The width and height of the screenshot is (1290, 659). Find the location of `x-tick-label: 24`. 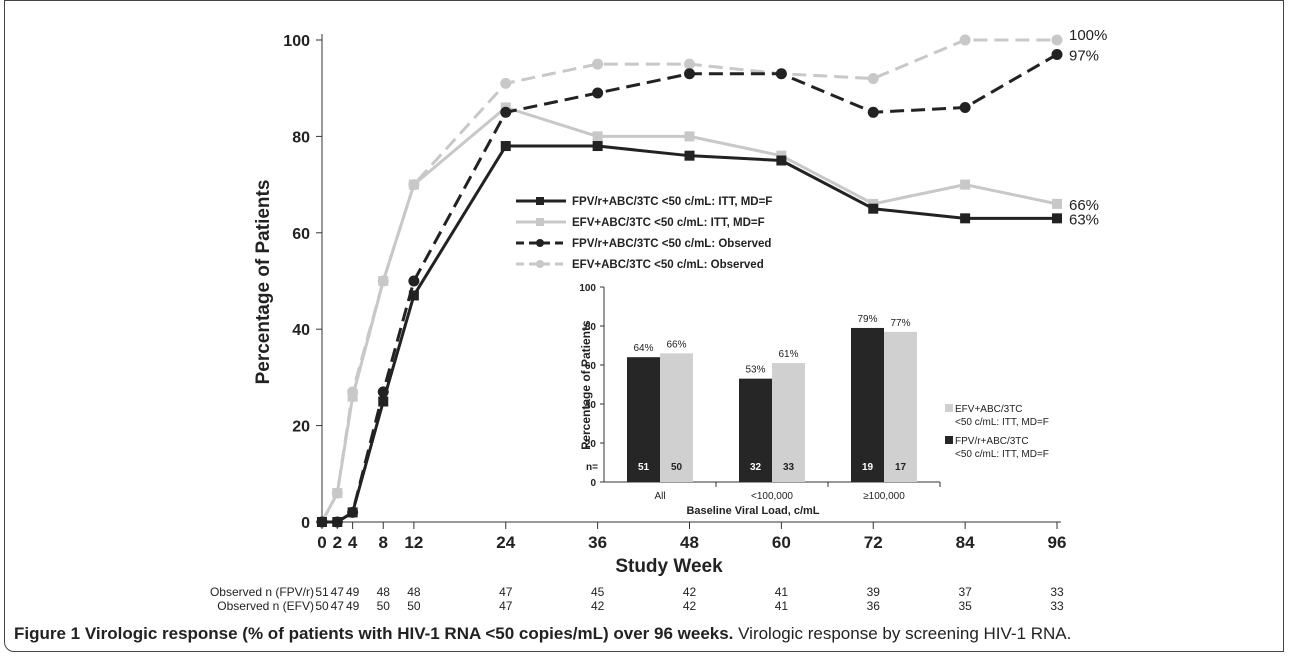

x-tick-label: 24 is located at coordinates (505, 542).